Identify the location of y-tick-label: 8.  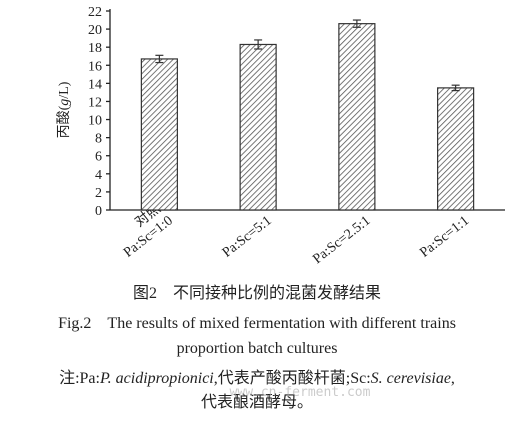
(98, 139).